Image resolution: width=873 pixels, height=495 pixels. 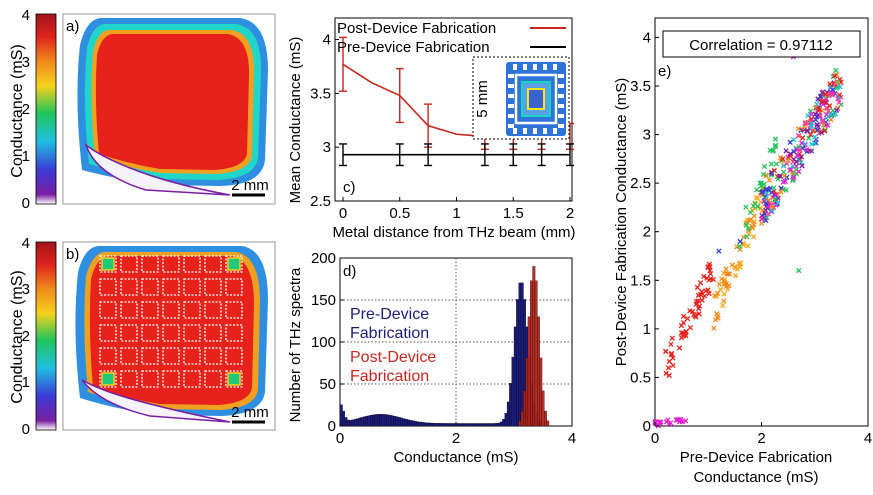 What do you see at coordinates (647, 232) in the screenshot?
I see `panel-e-ytick-label: 2` at bounding box center [647, 232].